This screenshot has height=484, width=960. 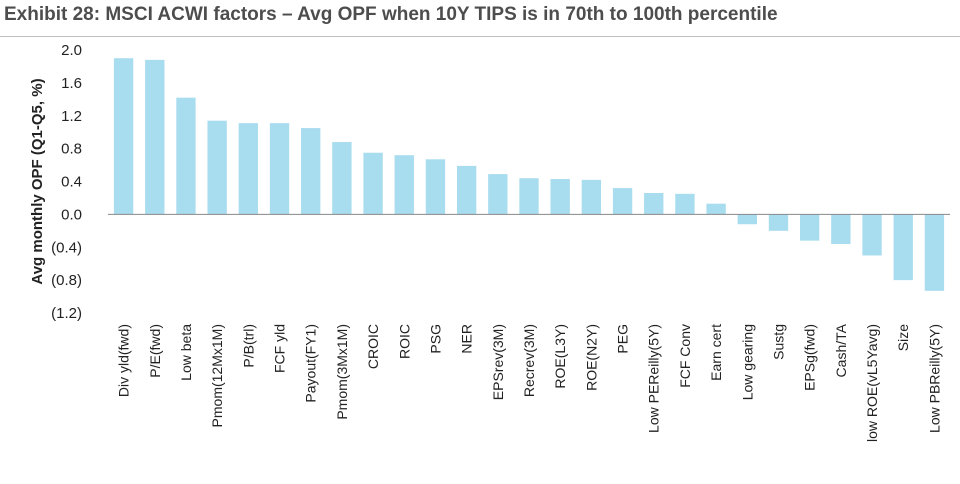 I want to click on y-tick-label: 2.0, so click(x=71, y=50).